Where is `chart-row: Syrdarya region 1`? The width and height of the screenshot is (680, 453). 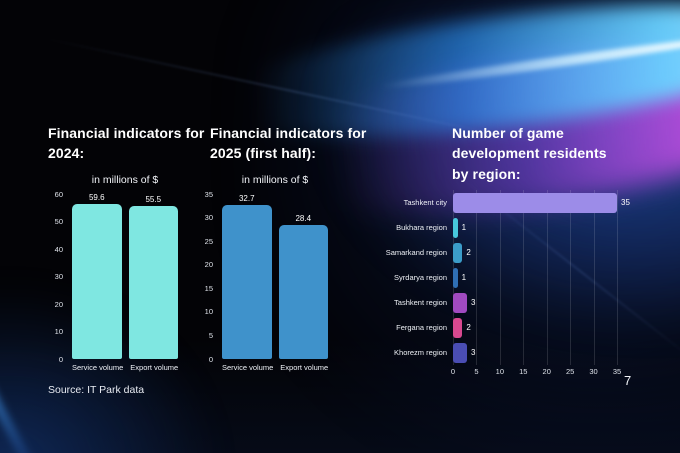
chart-row: Syrdarya region 1 is located at coordinates (518, 277).